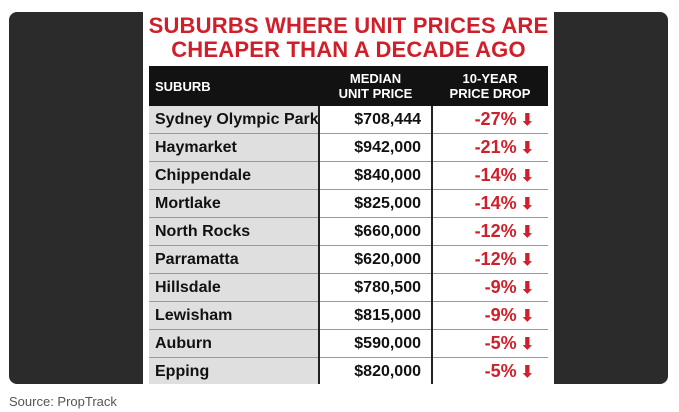 Image resolution: width=679 pixels, height=412 pixels. I want to click on header-median-line2: UNIT PRICE, so click(375, 93).